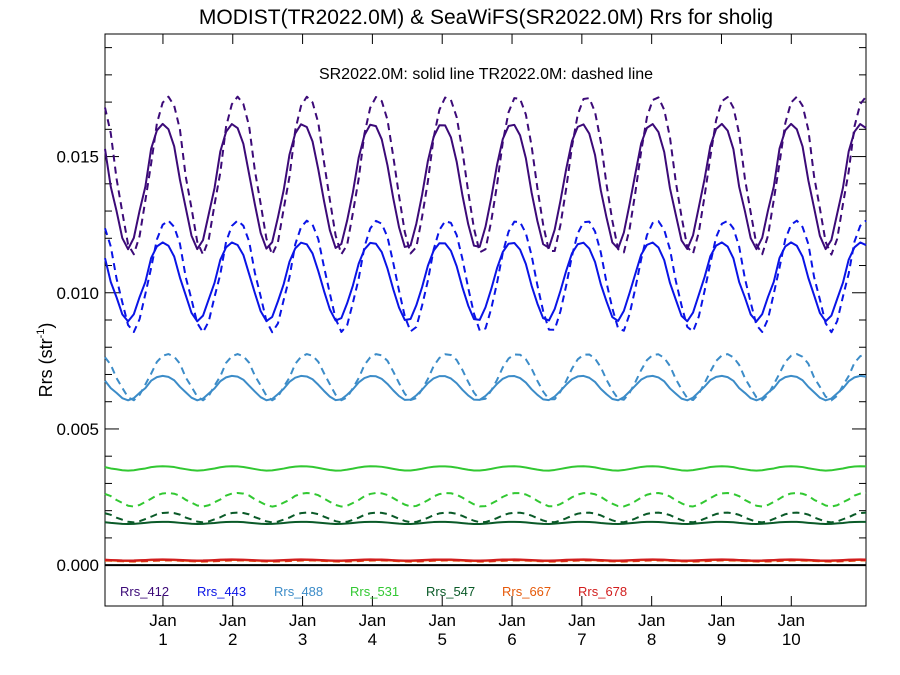 The image size is (900, 675). Describe the element at coordinates (791, 639) in the screenshot. I see `x-tick-label-year: 10` at that location.